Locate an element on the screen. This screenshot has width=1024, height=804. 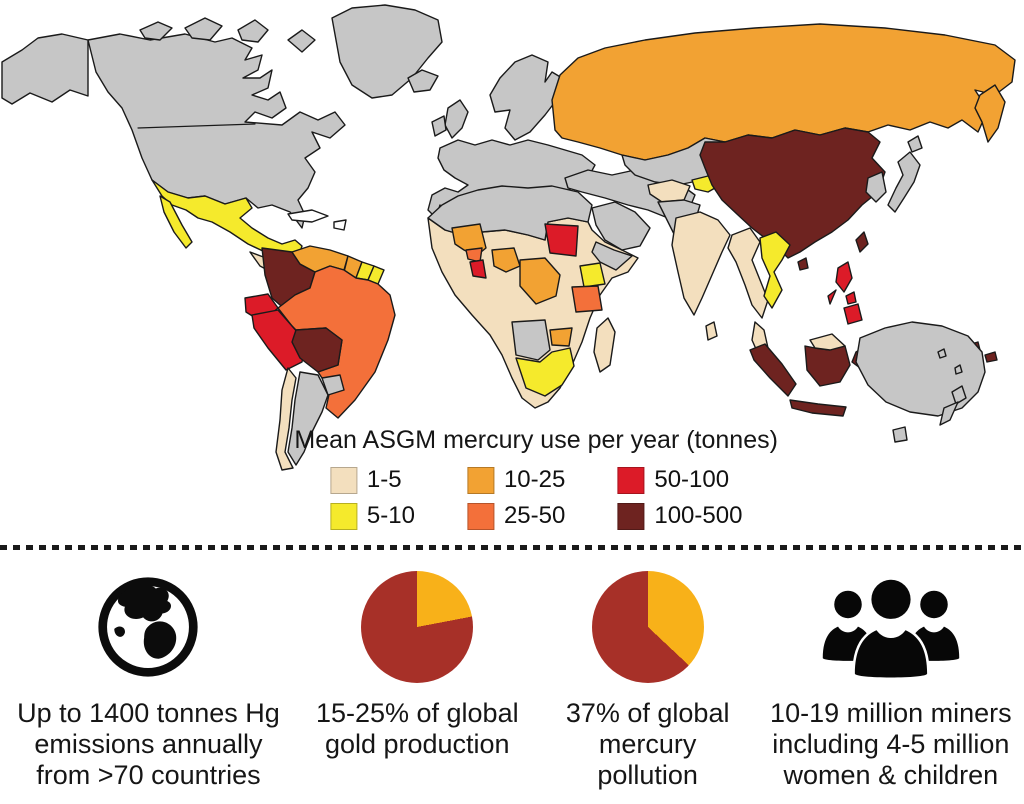
country-argentina is located at coordinates (308, 418).